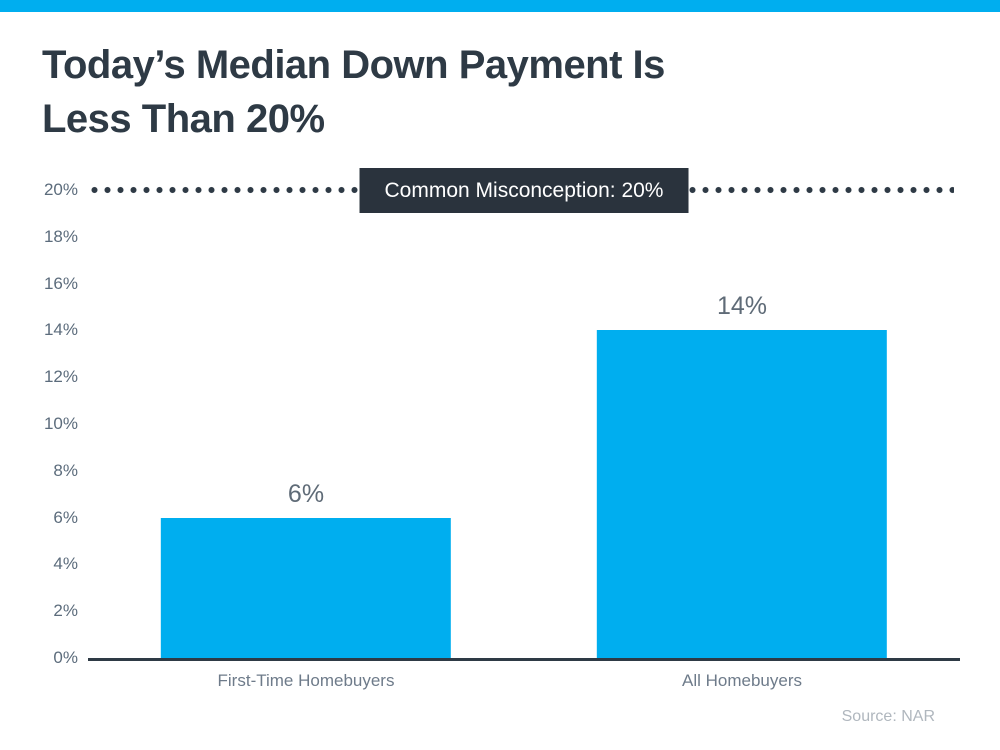 This screenshot has width=1000, height=750. I want to click on source-note: Source: NAR, so click(888, 716).